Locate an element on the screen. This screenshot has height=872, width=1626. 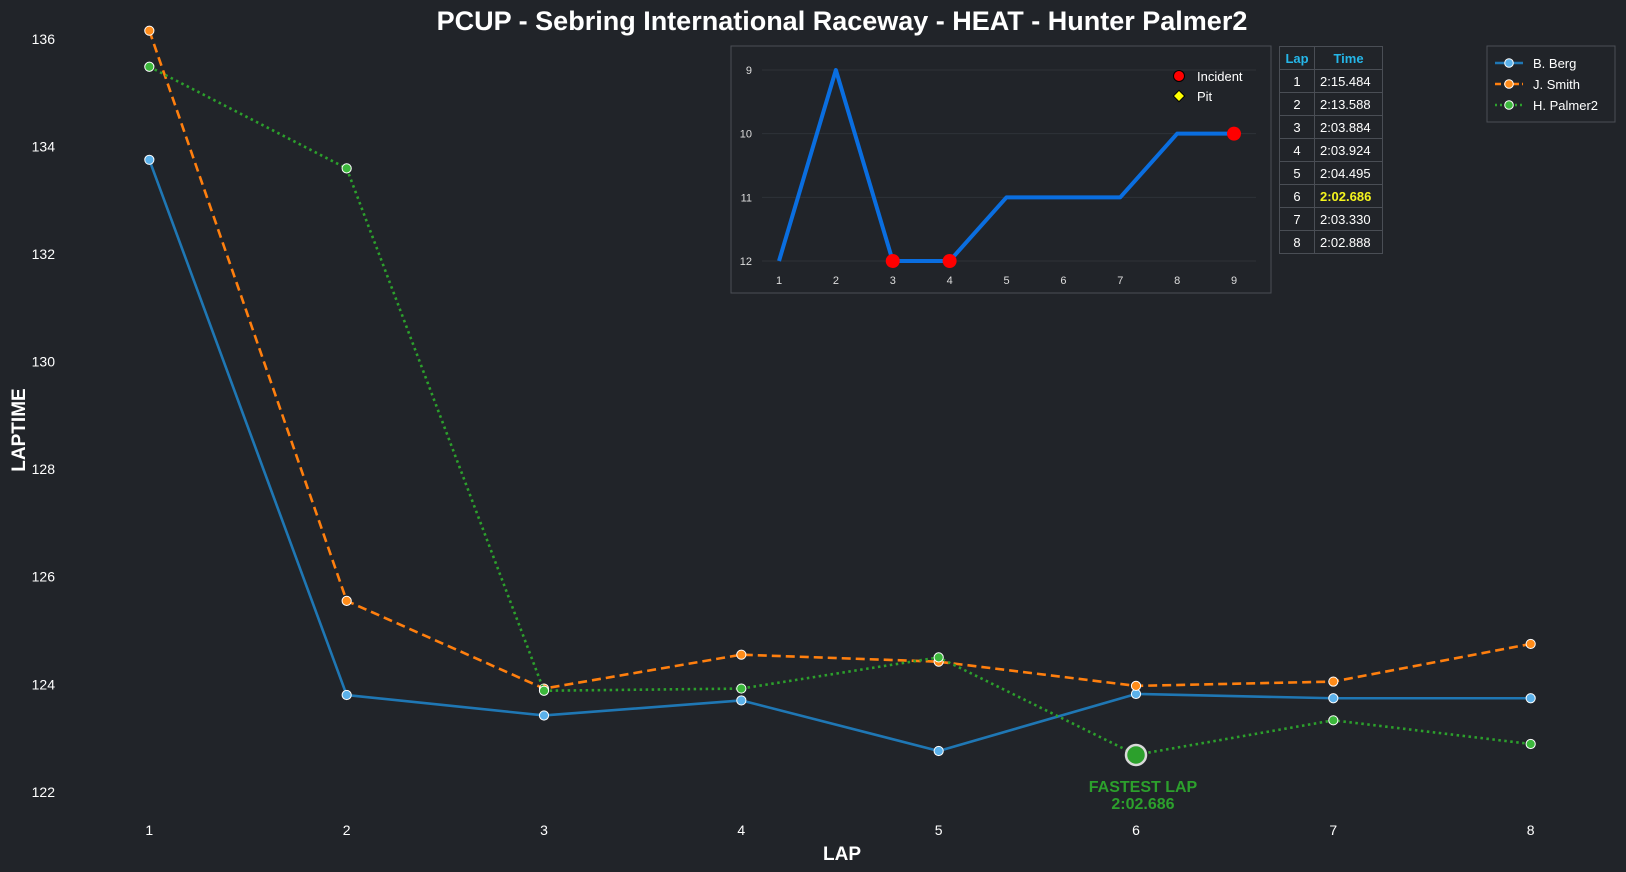
inset-position-line is located at coordinates (1005, 165).